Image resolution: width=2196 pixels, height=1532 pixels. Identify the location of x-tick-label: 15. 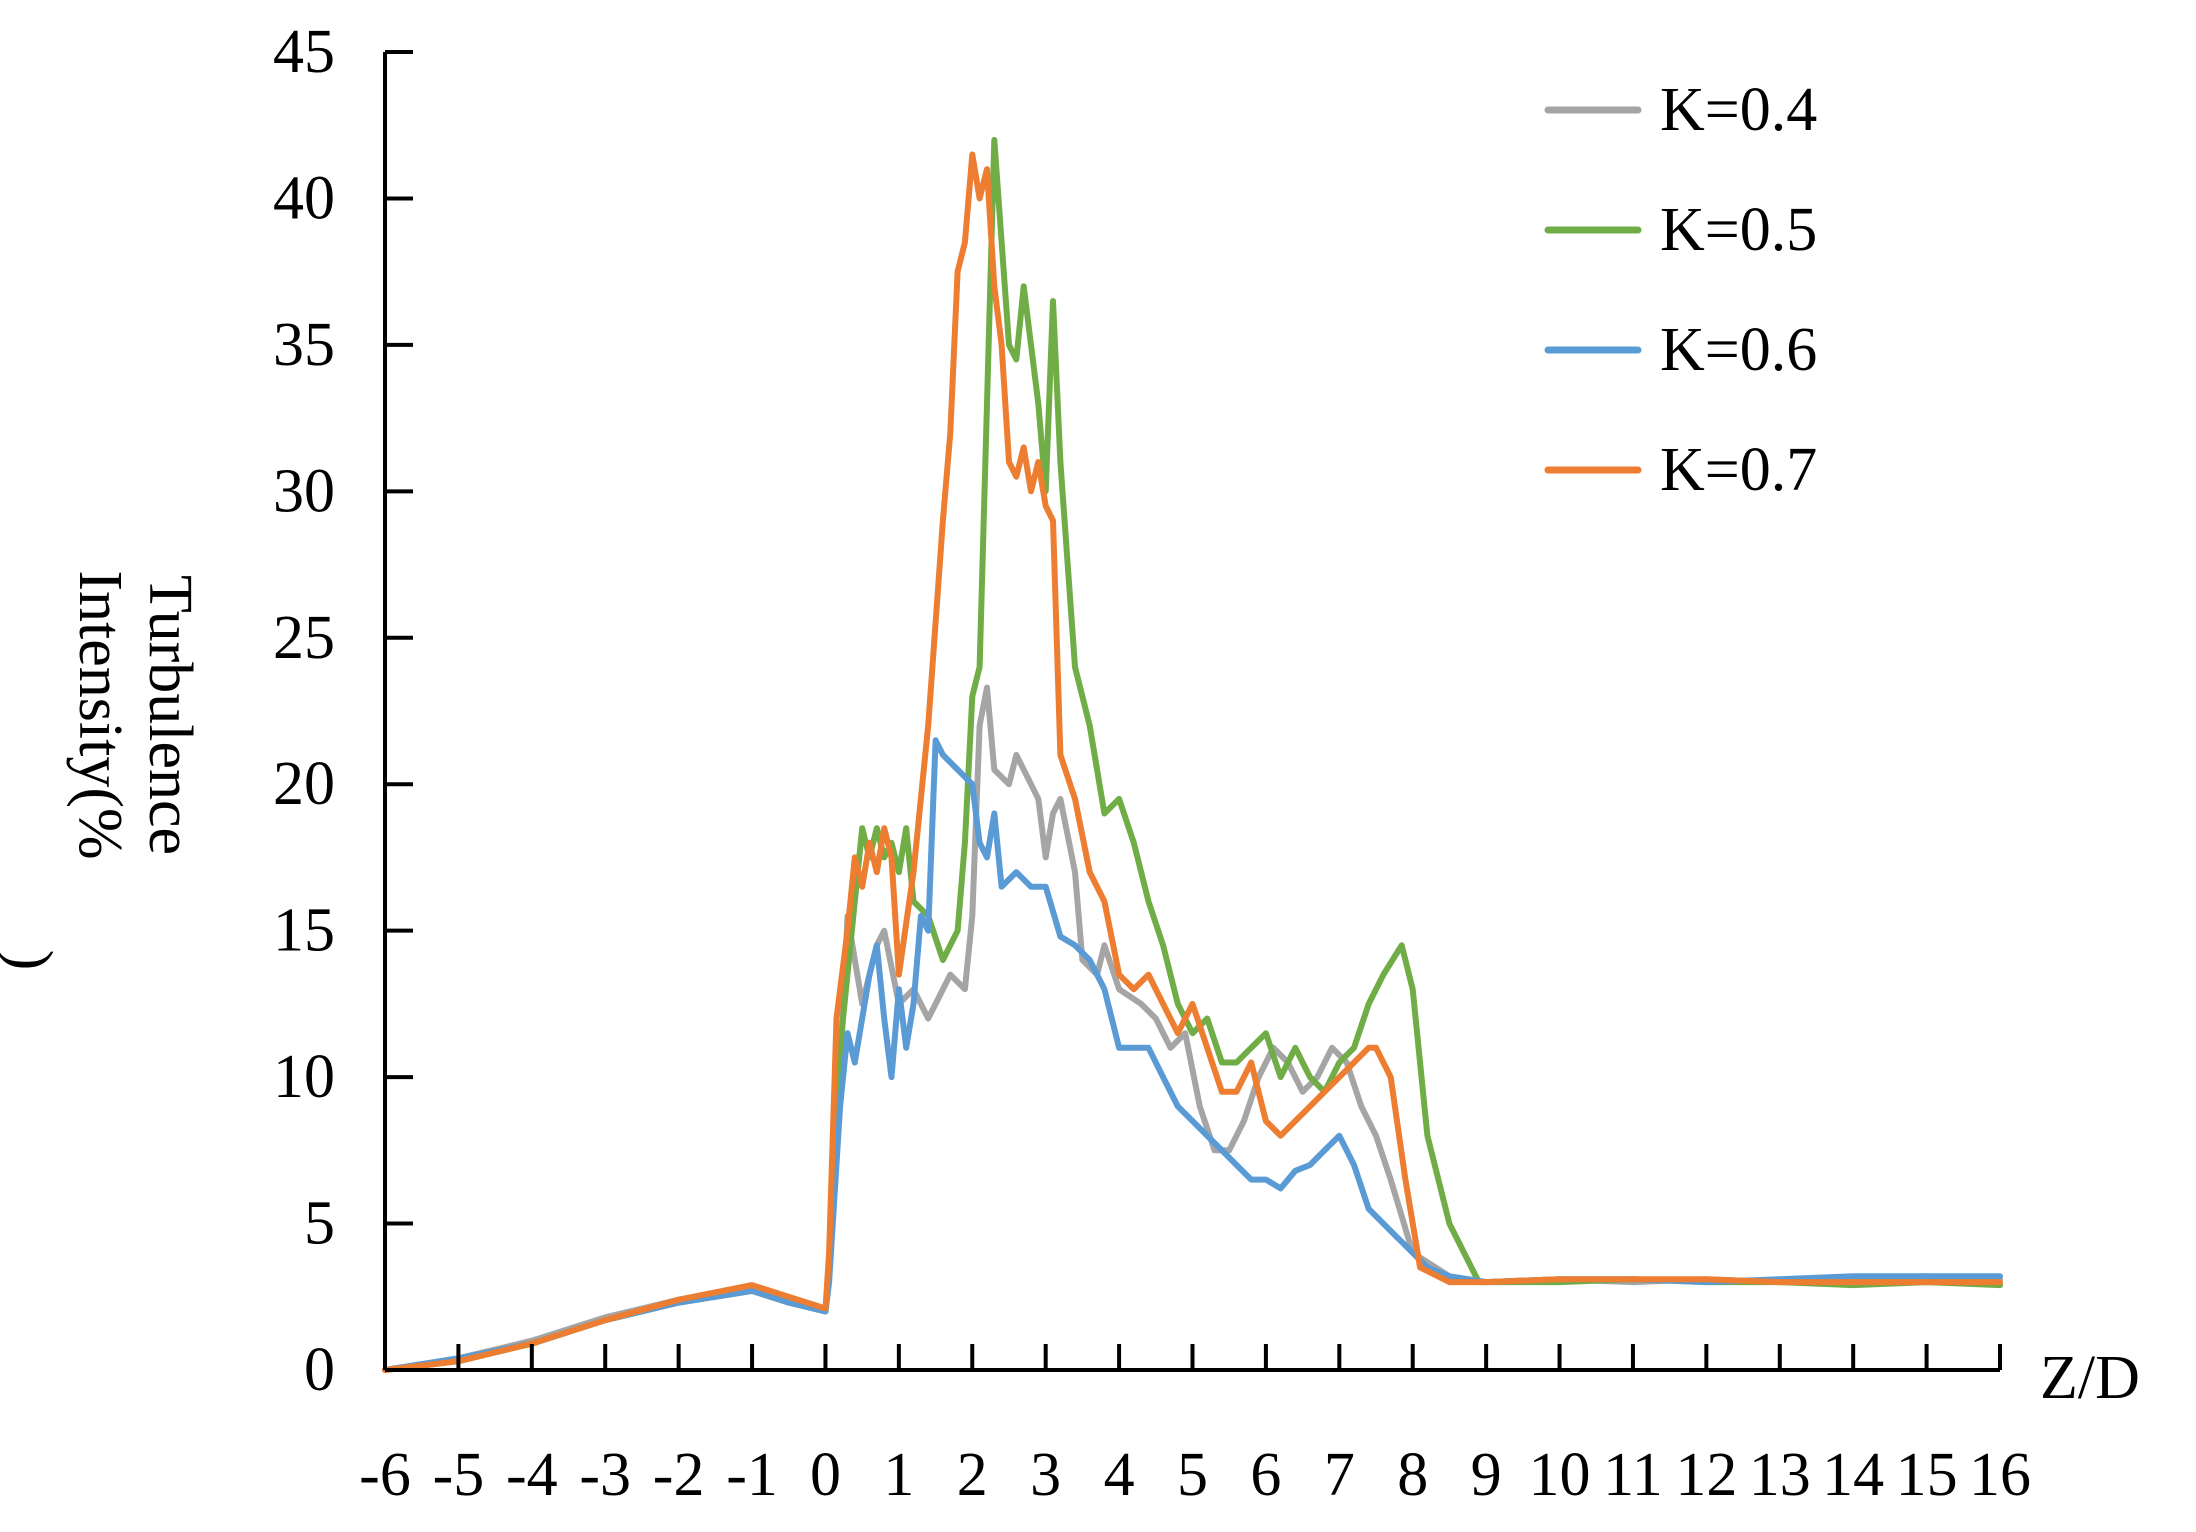
(1927, 1475).